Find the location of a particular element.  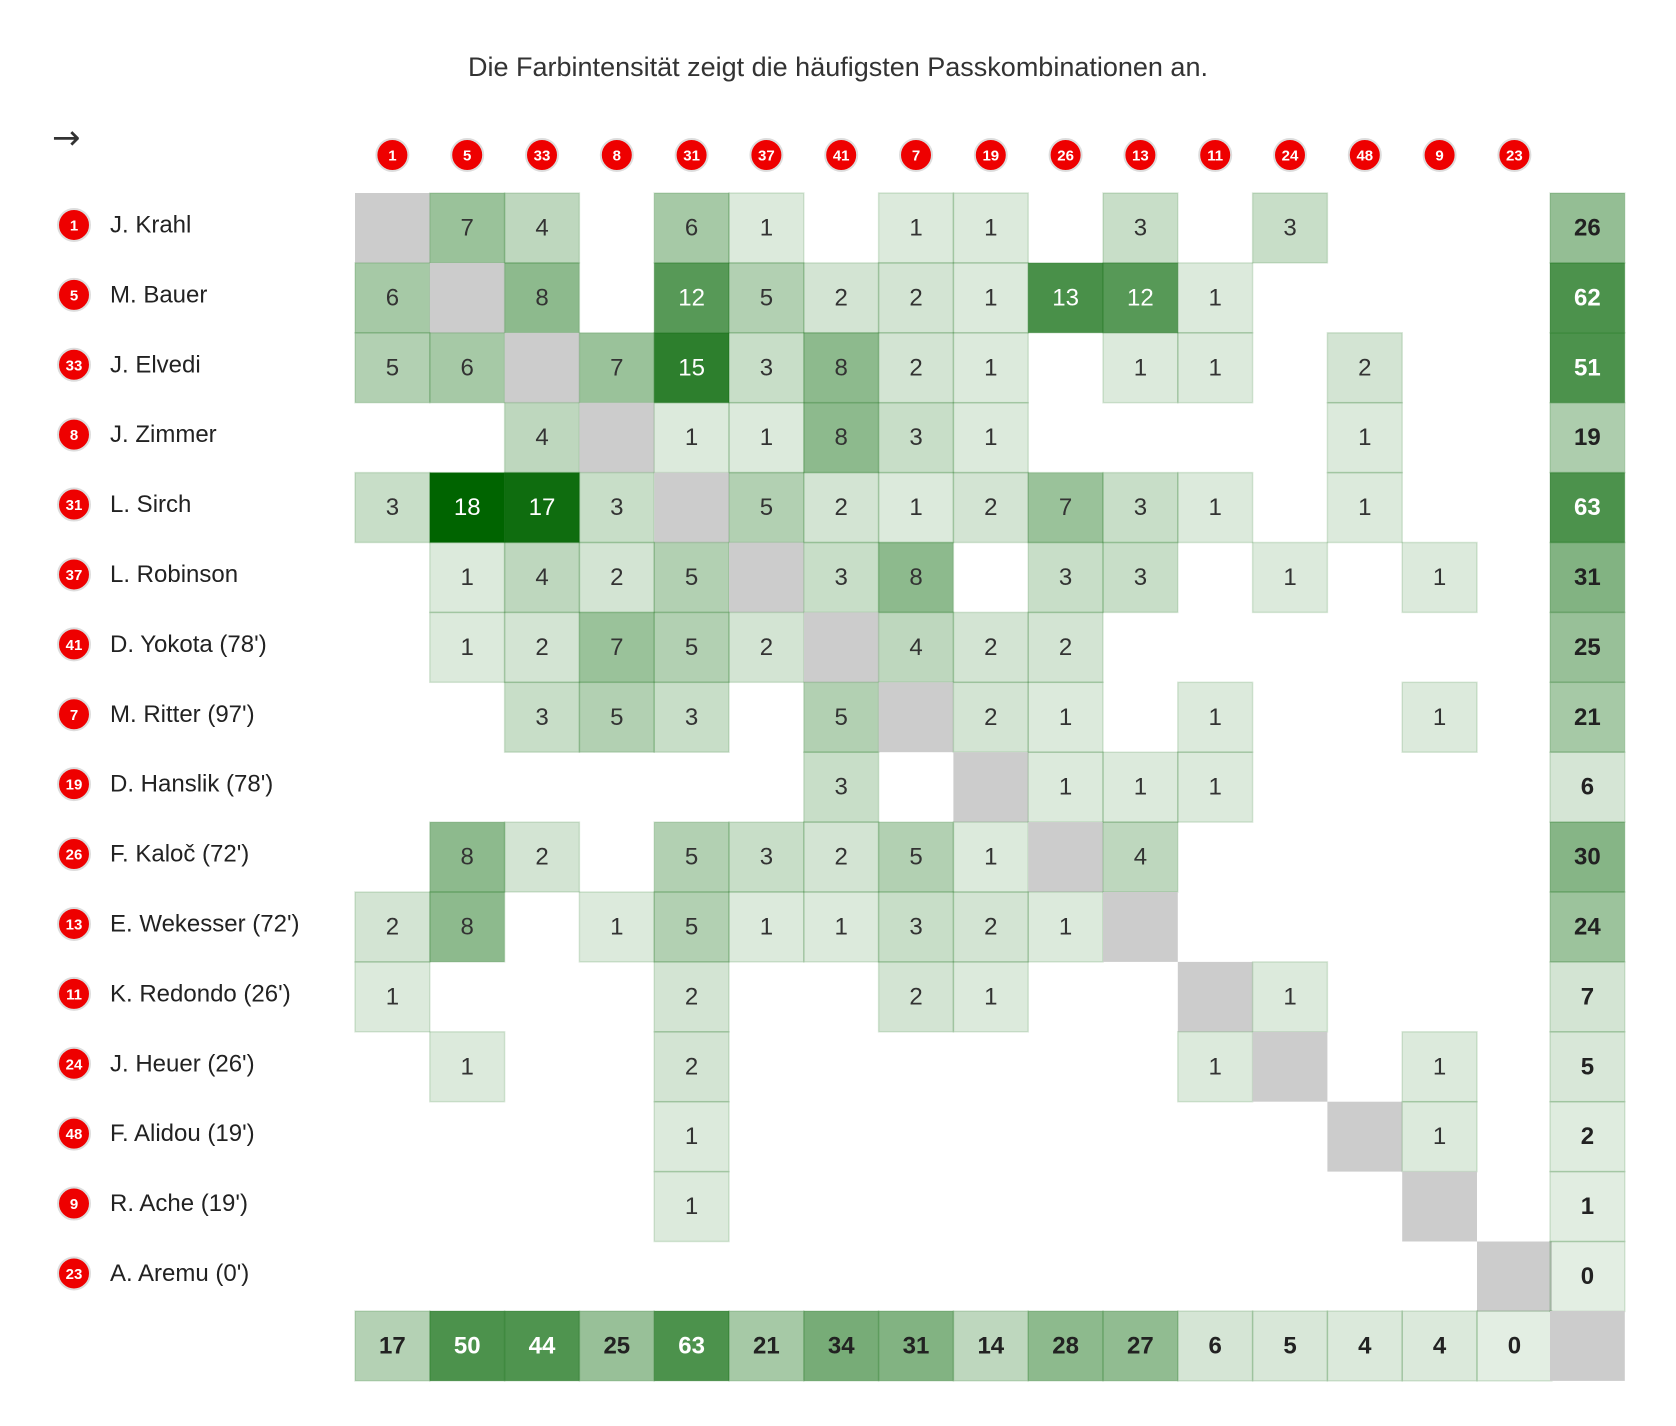

row-total-label: 26 is located at coordinates (1587, 227).